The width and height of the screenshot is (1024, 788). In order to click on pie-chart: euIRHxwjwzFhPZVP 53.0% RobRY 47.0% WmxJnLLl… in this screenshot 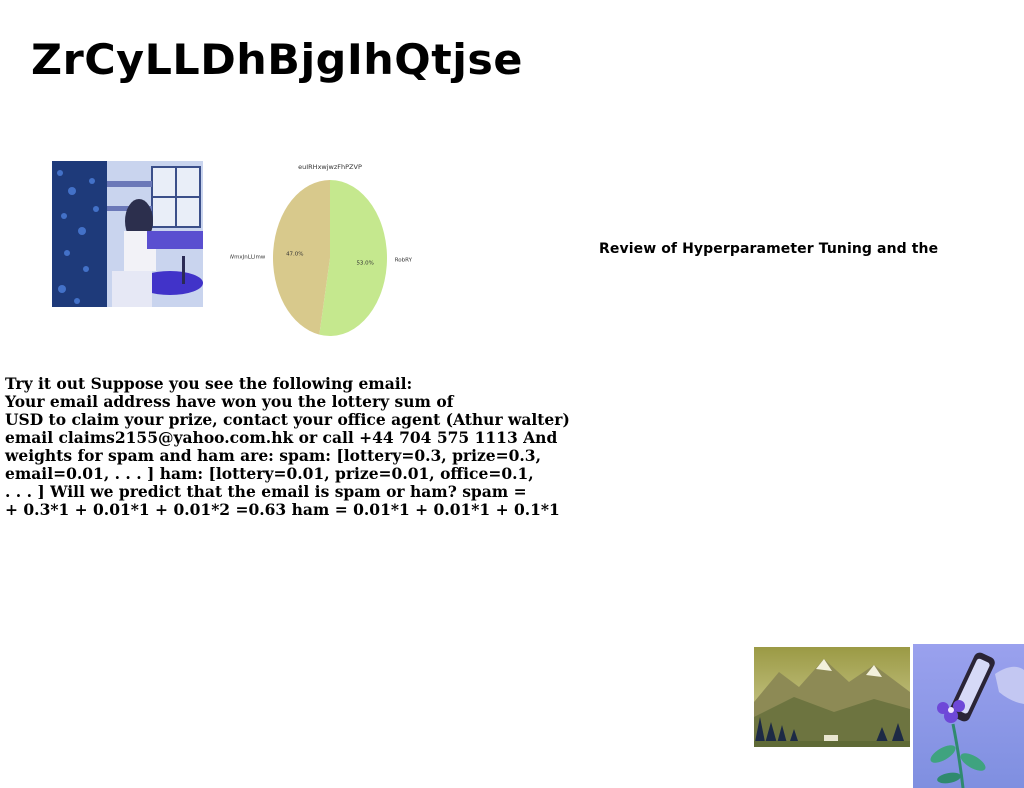, I will do `click(330, 250)`.